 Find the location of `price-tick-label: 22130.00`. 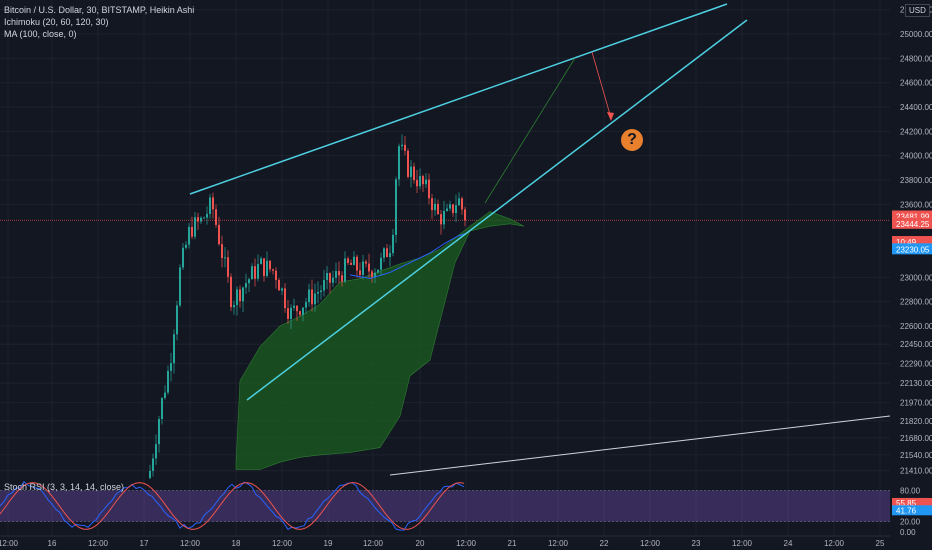

price-tick-label: 22130.00 is located at coordinates (916, 383).